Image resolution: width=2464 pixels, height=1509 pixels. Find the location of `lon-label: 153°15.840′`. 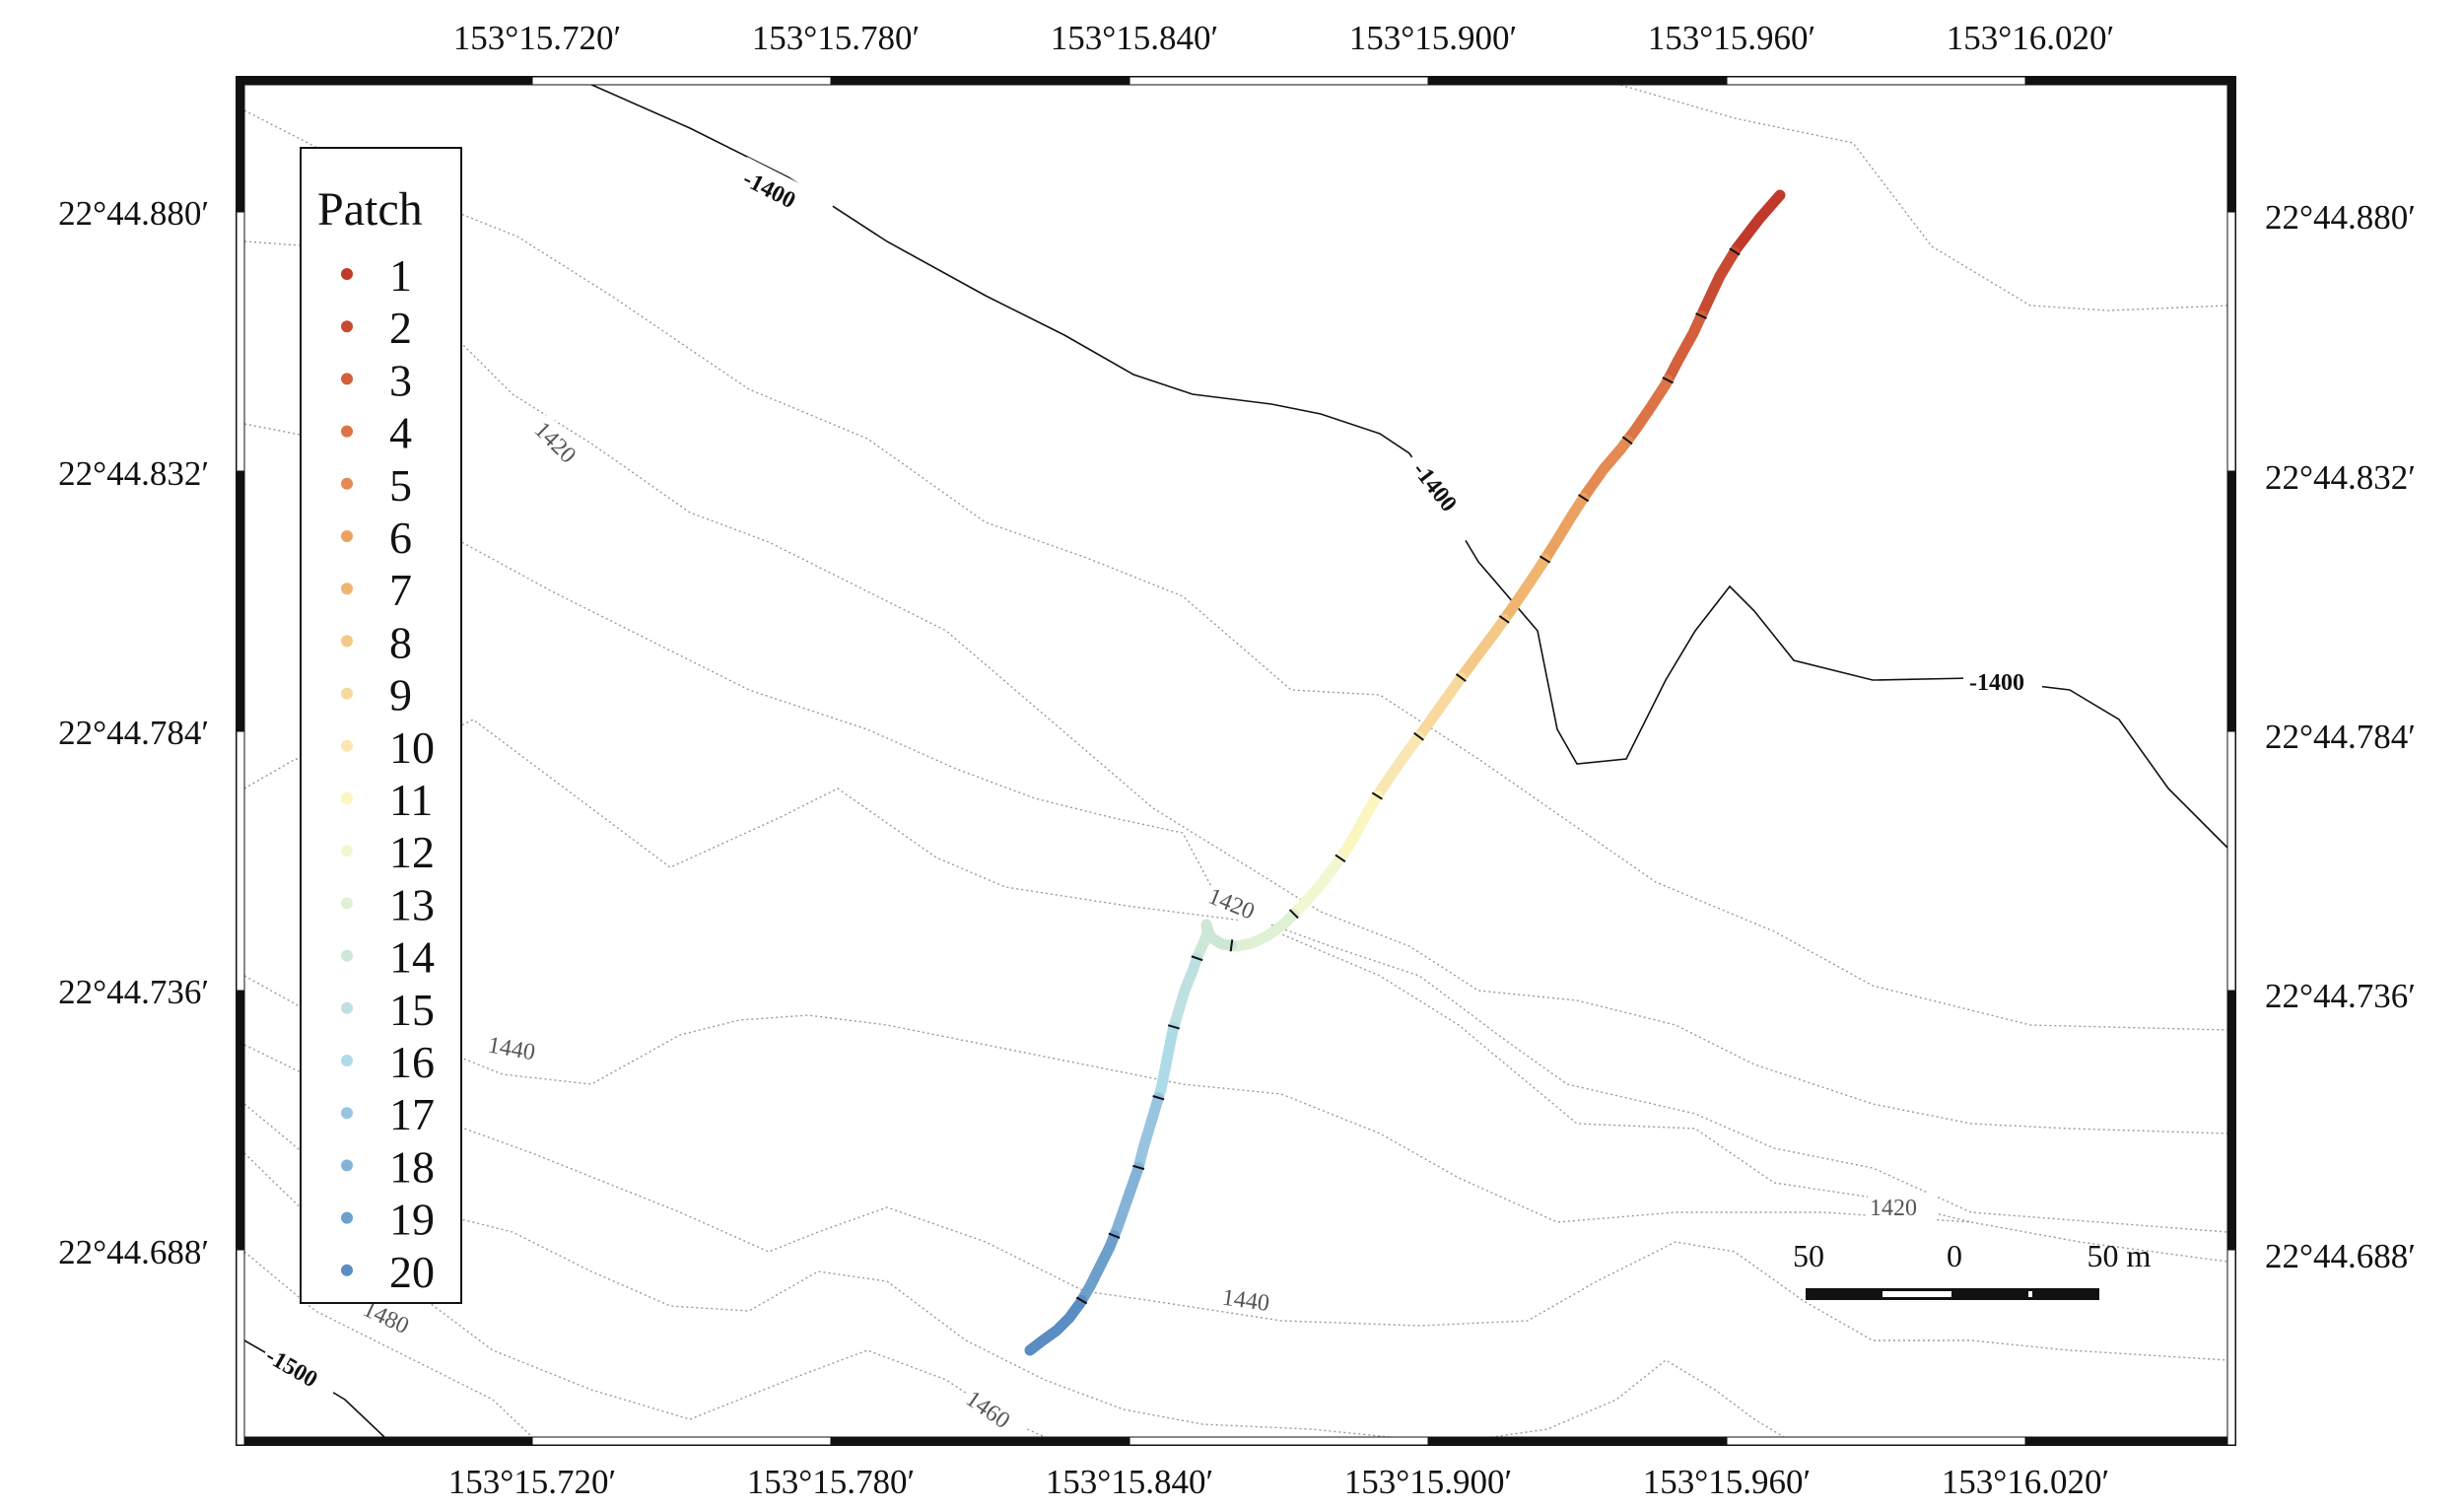

lon-label: 153°15.840′ is located at coordinates (1134, 38).